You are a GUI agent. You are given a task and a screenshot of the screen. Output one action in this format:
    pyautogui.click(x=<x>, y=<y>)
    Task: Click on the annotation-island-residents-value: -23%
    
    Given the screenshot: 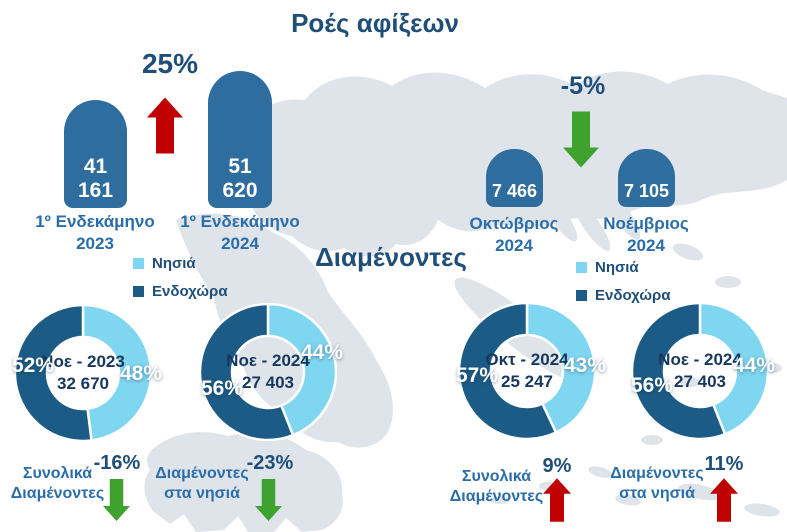 What is the action you would take?
    pyautogui.click(x=270, y=463)
    